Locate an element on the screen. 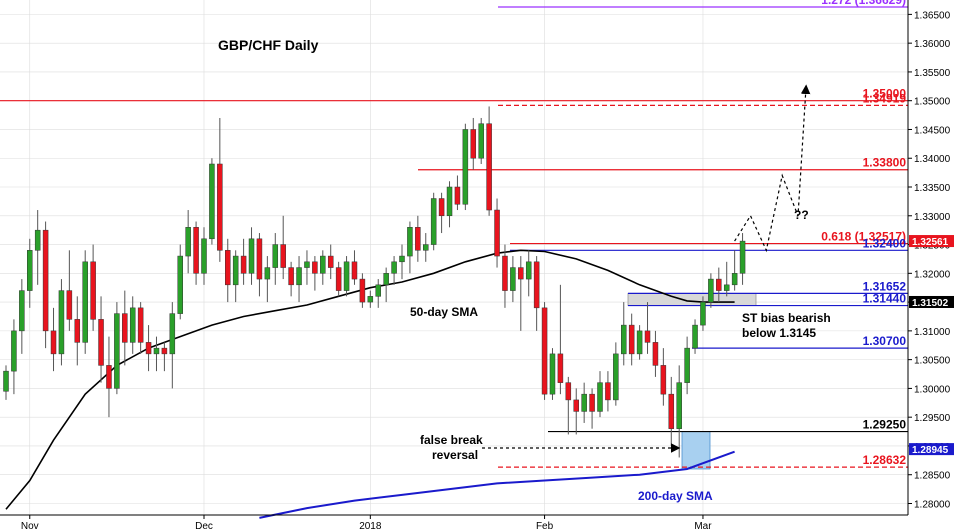 This screenshot has width=955, height=532. projection-line is located at coordinates (772, 168).